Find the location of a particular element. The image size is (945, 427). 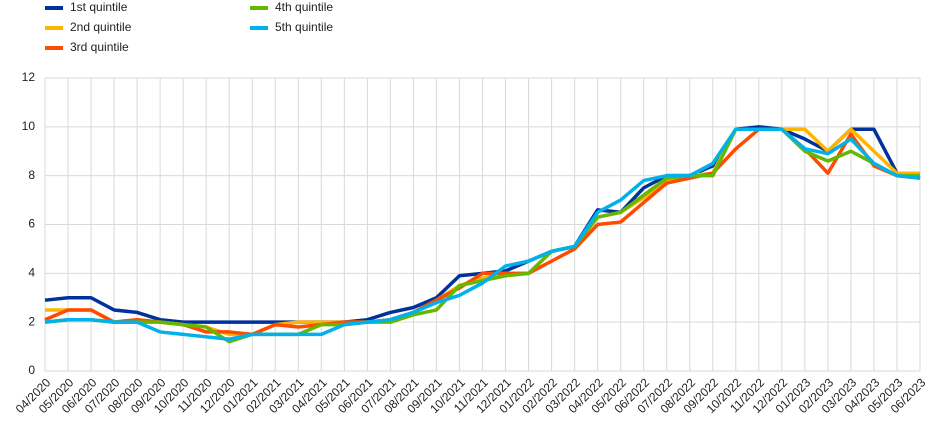

legend-label: 5th quintile is located at coordinates (304, 27).